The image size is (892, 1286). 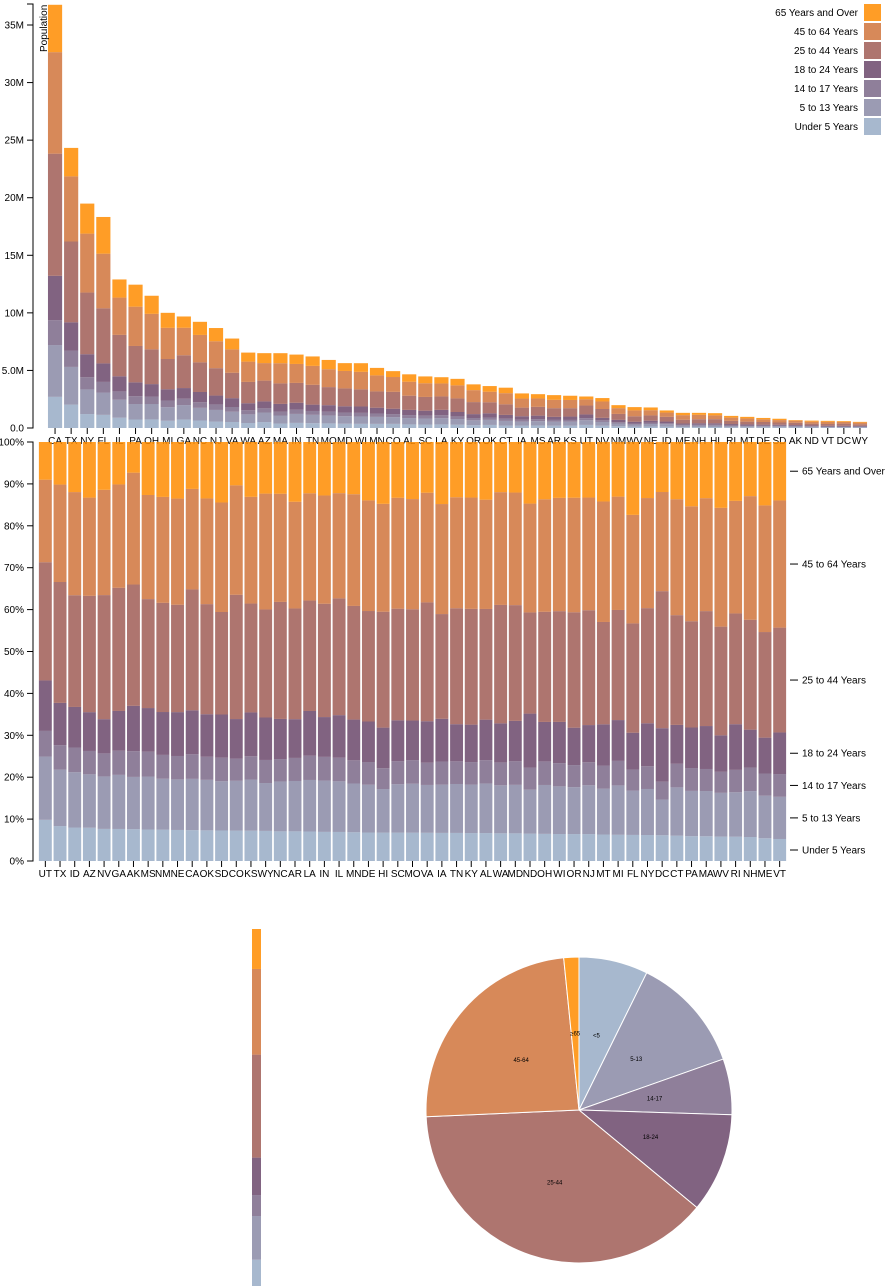 What do you see at coordinates (574, 651) in the screenshot?
I see `percent-bar-group-OR` at bounding box center [574, 651].